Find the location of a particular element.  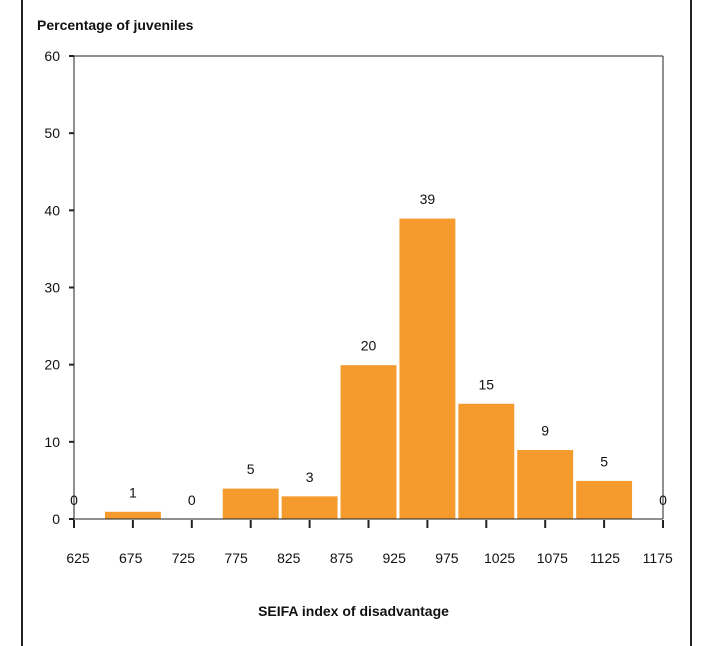

data-label: 39 is located at coordinates (428, 199).